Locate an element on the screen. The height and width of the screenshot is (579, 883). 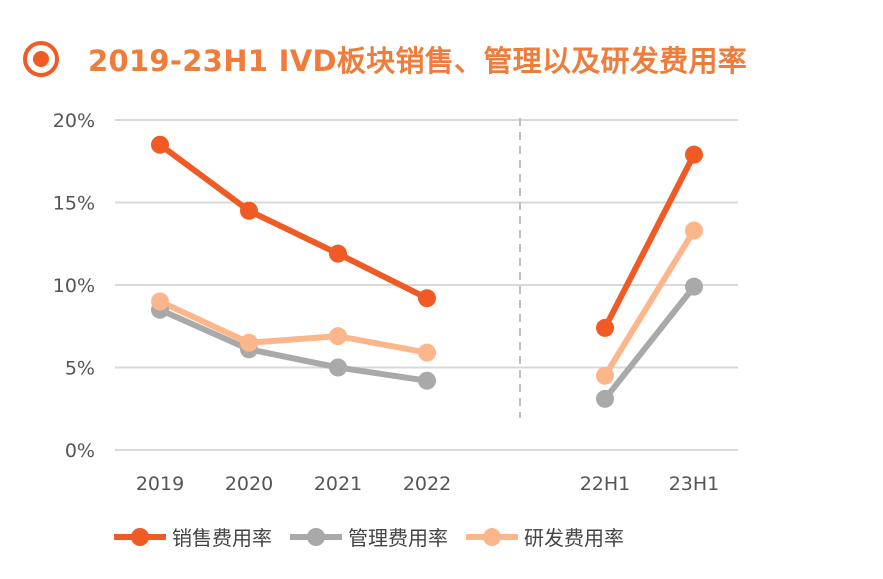
legend-swatch-sales is located at coordinates (140, 536).